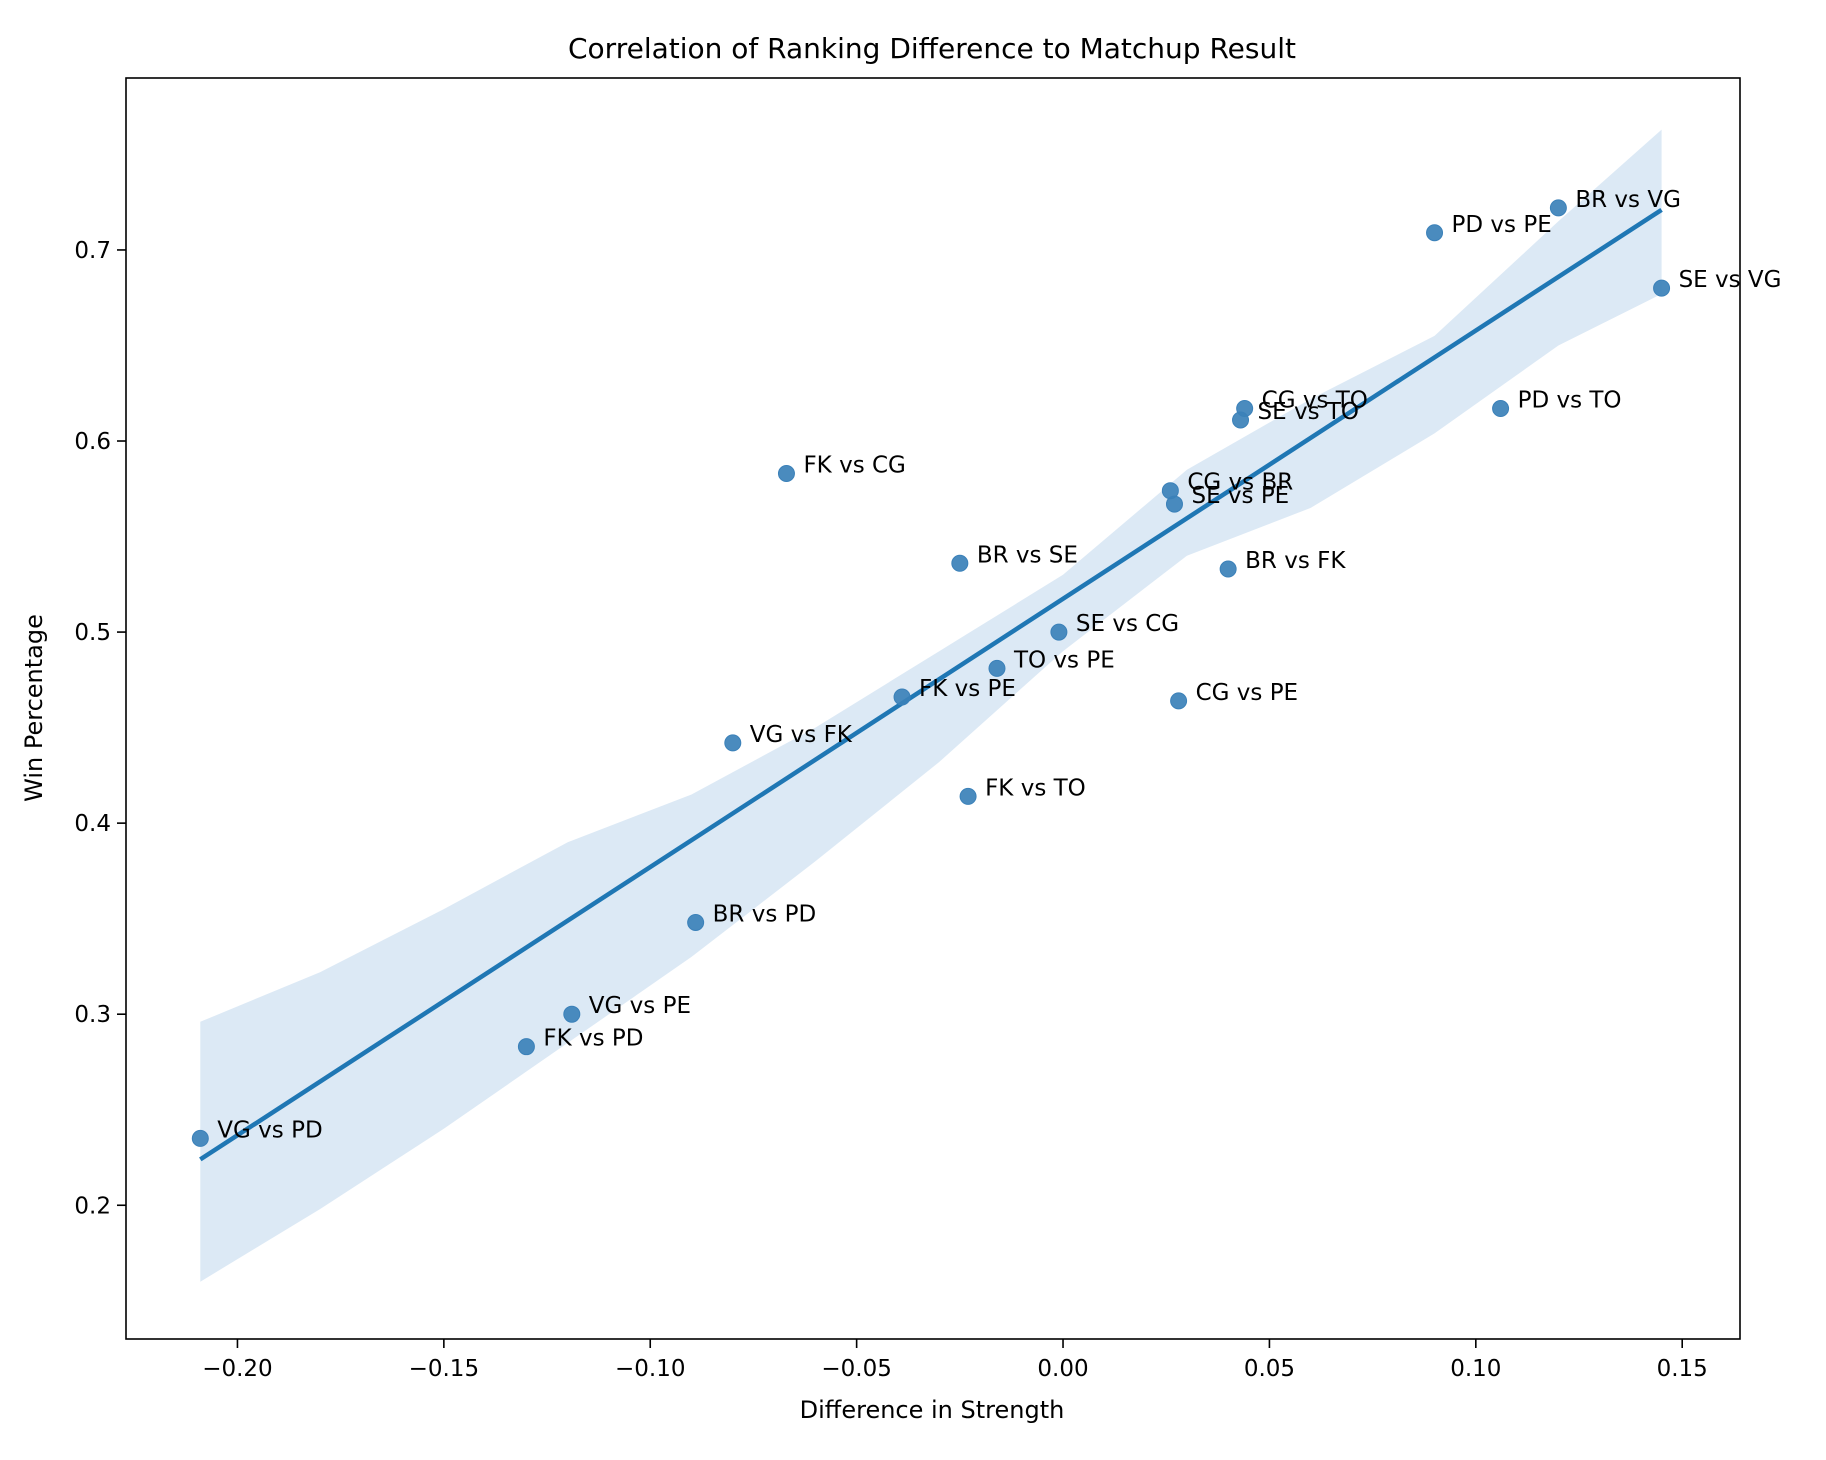  I want to click on point-label: CG vs BR, so click(1240, 483).